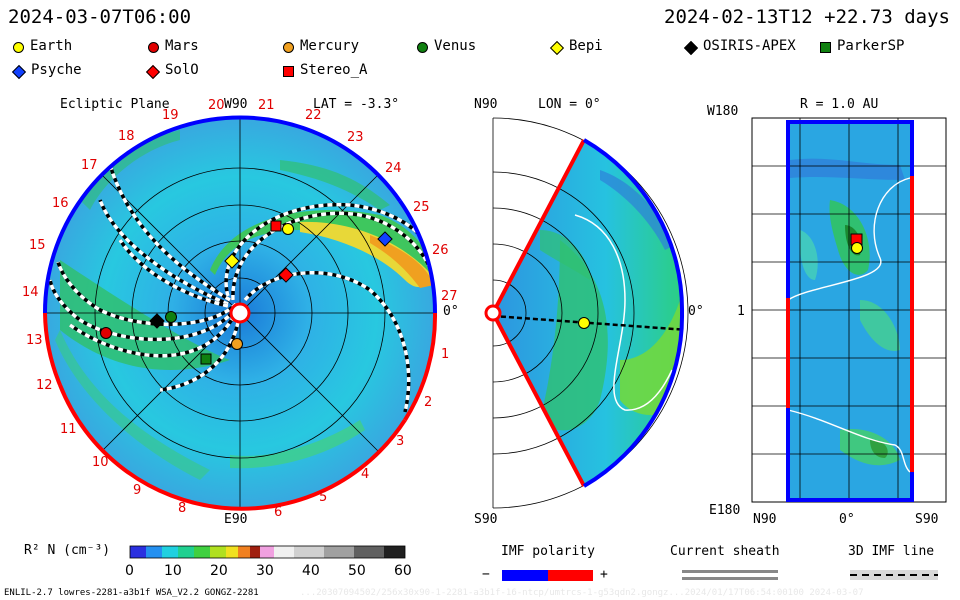  Describe the element at coordinates (486, 574) in the screenshot. I see `imf-minus-label: −` at that location.